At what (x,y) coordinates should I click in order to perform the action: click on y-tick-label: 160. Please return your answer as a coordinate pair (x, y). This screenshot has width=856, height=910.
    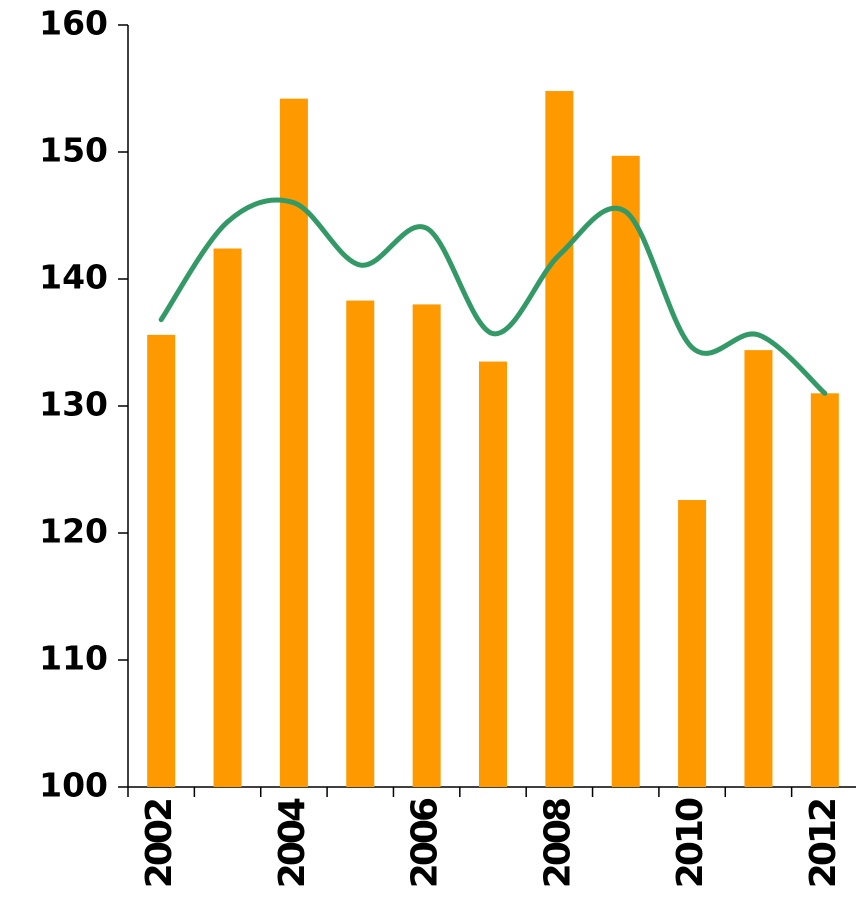
    Looking at the image, I should click on (73, 23).